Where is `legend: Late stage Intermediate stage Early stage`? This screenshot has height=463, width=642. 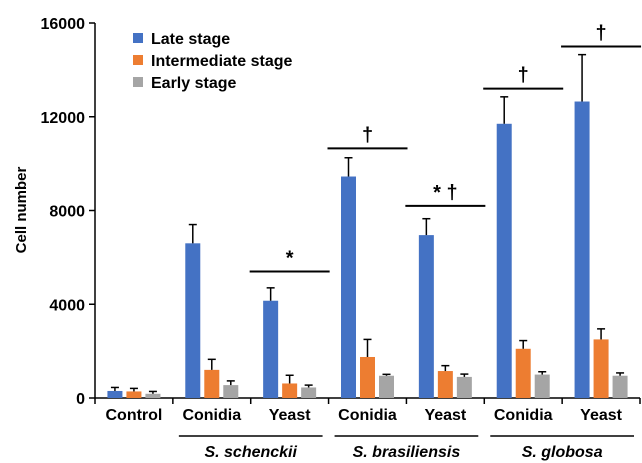 legend: Late stage Intermediate stage Early stage is located at coordinates (212, 61).